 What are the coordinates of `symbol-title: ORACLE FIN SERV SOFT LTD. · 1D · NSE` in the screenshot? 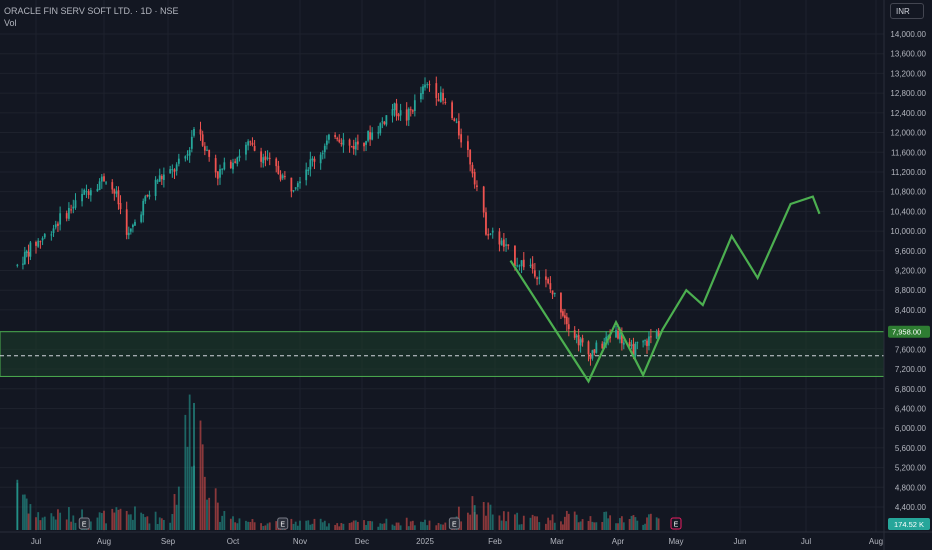 It's located at (91, 11).